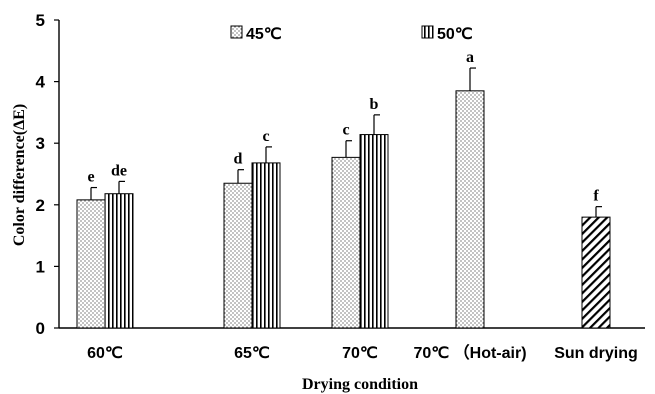 This screenshot has height=394, width=655. What do you see at coordinates (469, 353) in the screenshot?
I see `x-category-label: 70℃ （Hot-air)` at bounding box center [469, 353].